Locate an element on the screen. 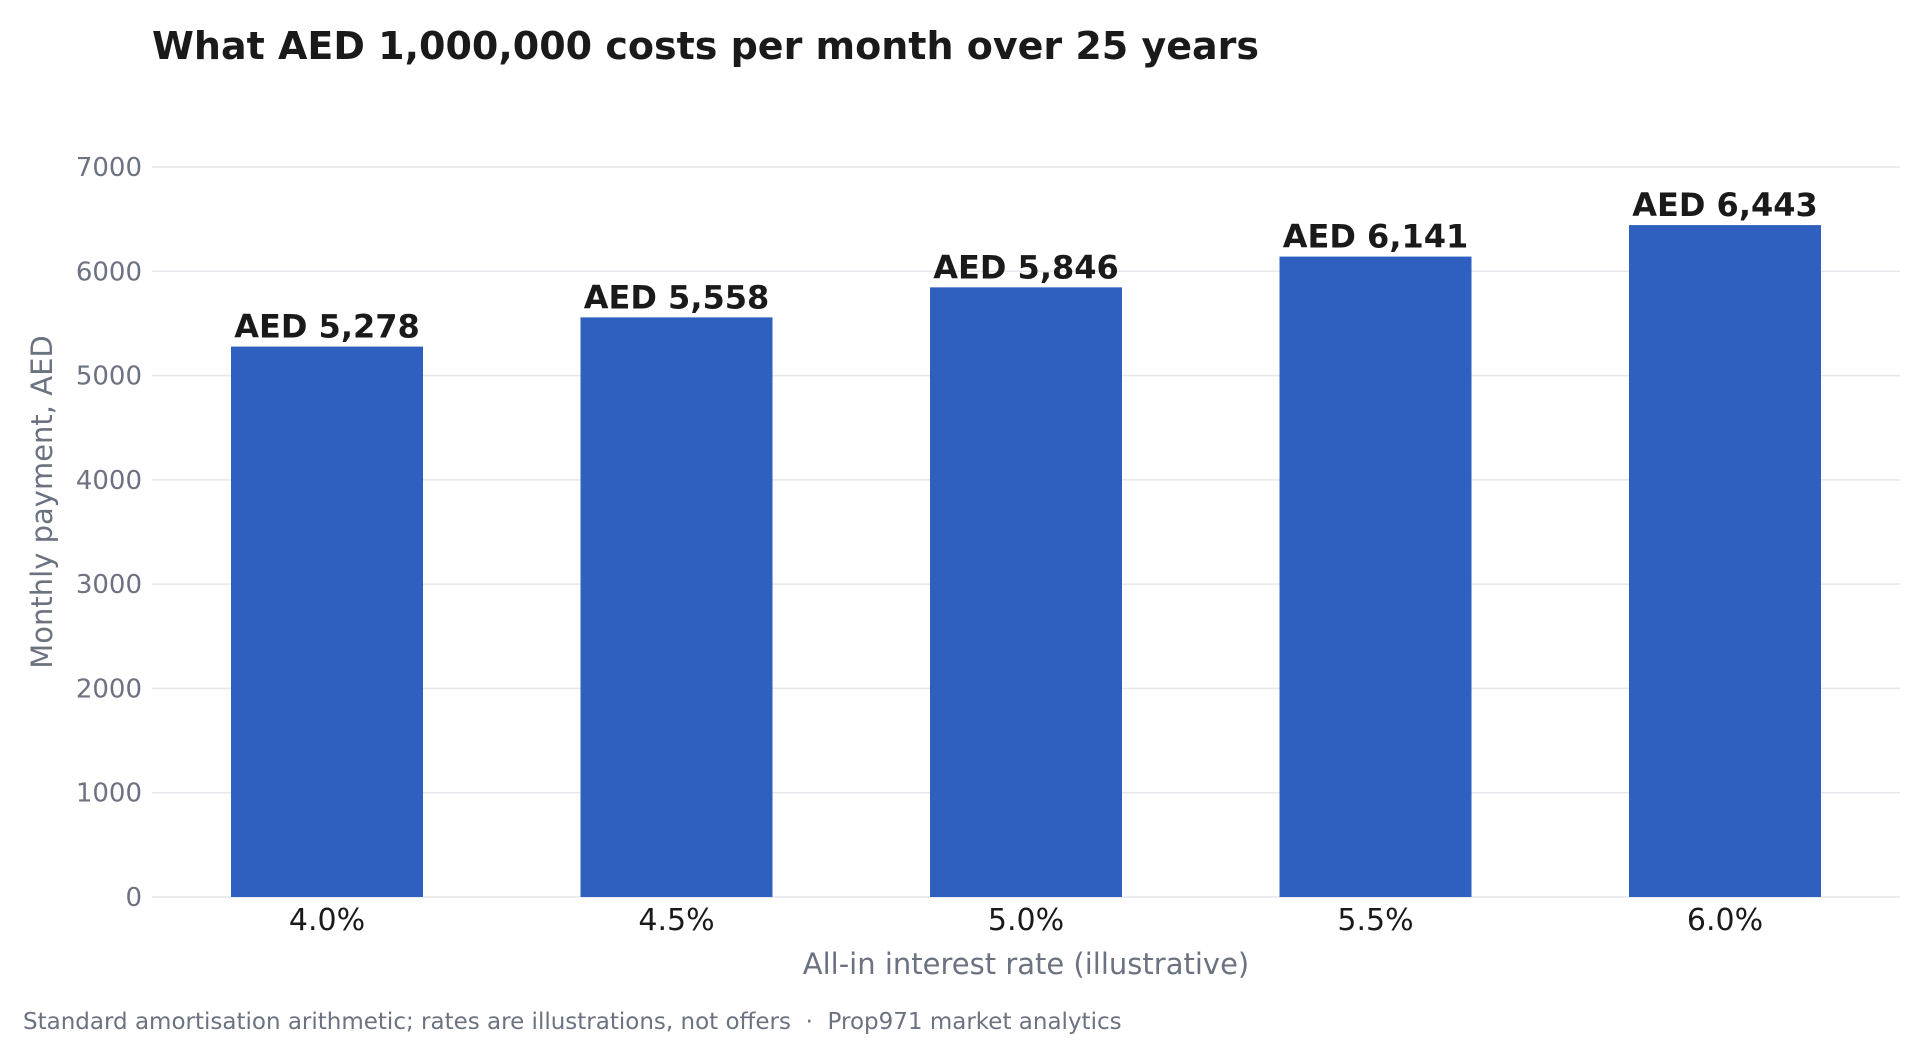 This screenshot has width=1920, height=1040. x-axis-ticks: 4.0% 4.5% 5.0% 5.5% 6.0% is located at coordinates (1026, 920).